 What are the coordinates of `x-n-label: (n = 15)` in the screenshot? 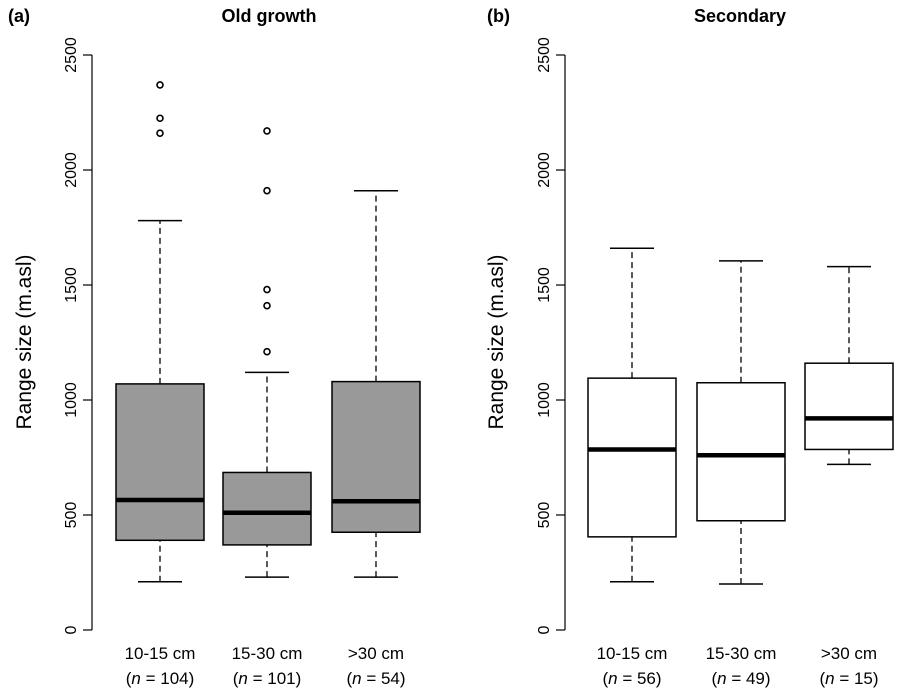 It's located at (848, 678).